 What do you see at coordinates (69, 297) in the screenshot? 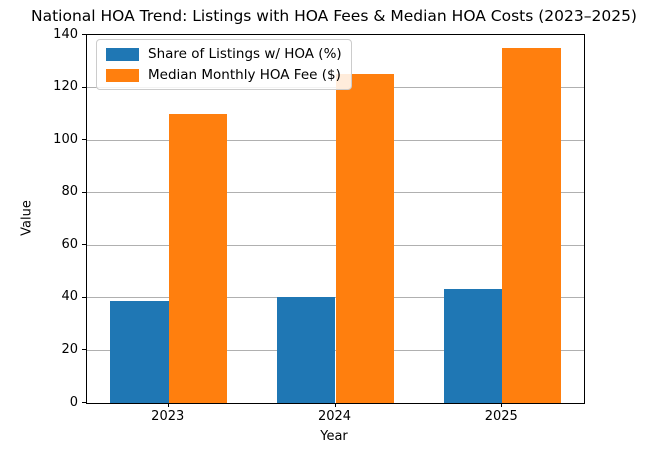
I see `y-tick-label: 40` at bounding box center [69, 297].